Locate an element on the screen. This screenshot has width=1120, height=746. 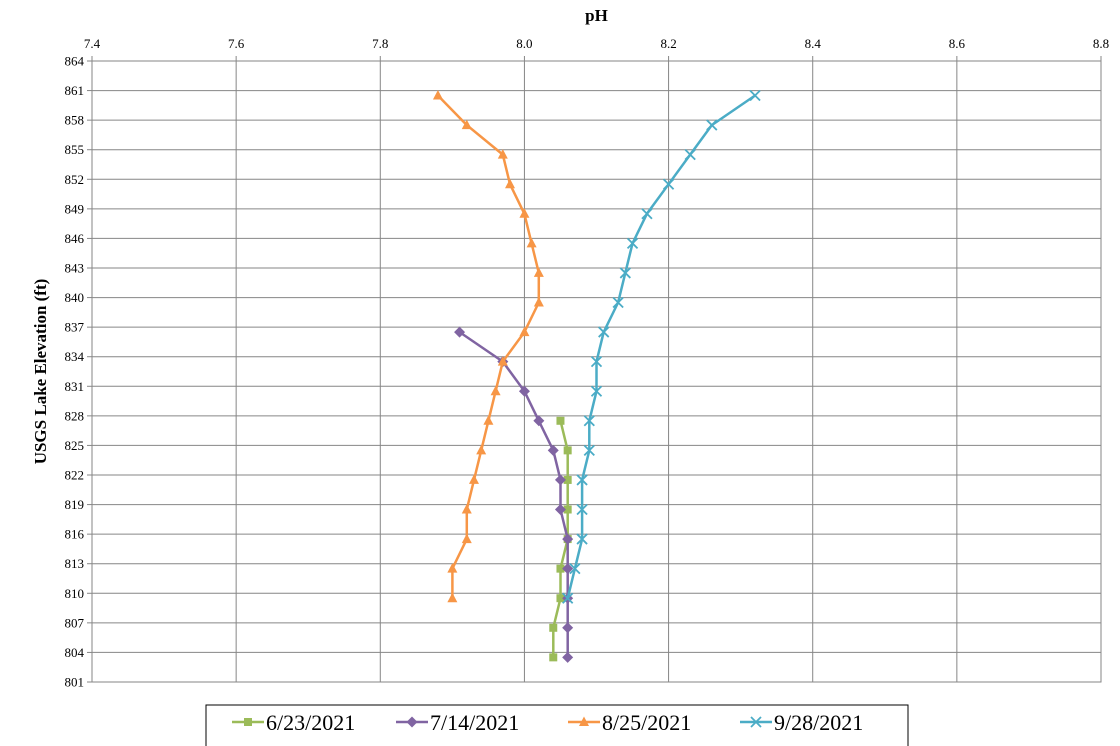
legend: 6/23/2021 7/14/2021 8/25/2021 9/28/2021 is located at coordinates (557, 725).